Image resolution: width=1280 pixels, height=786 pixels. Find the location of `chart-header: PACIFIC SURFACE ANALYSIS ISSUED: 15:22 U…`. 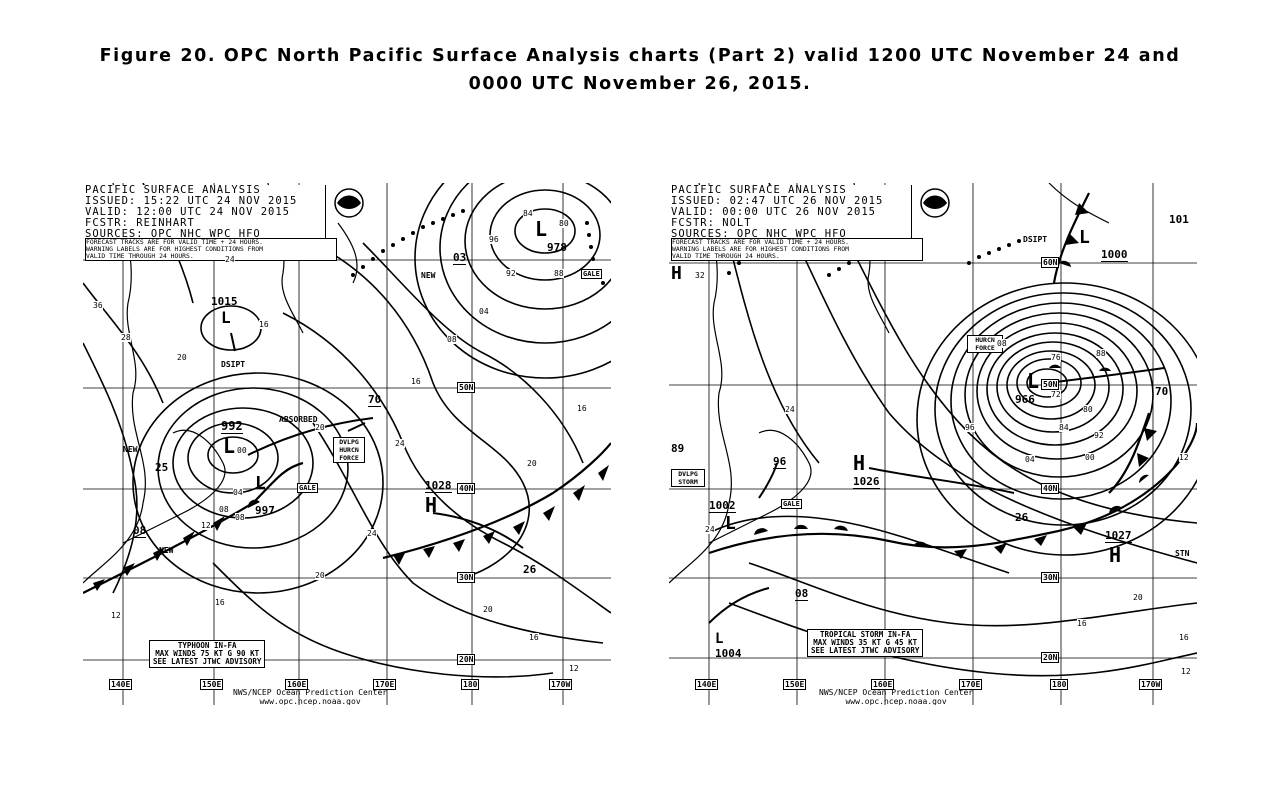

chart-header: PACIFIC SURFACE ANALYSIS ISSUED: 15:22 U… is located at coordinates (205, 213).